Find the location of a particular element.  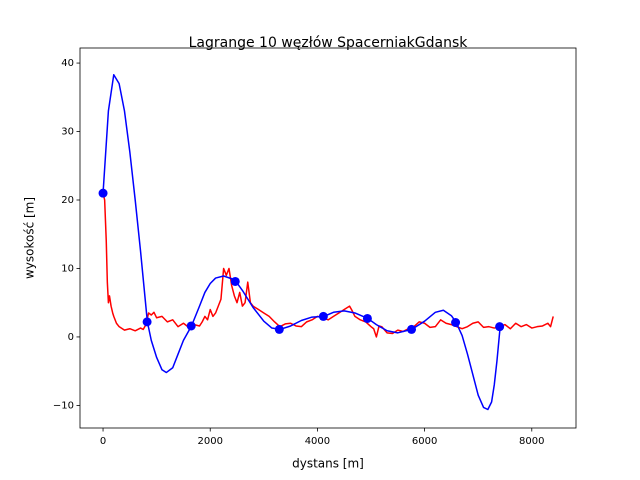

y-tick-label: −10 is located at coordinates (63, 405).